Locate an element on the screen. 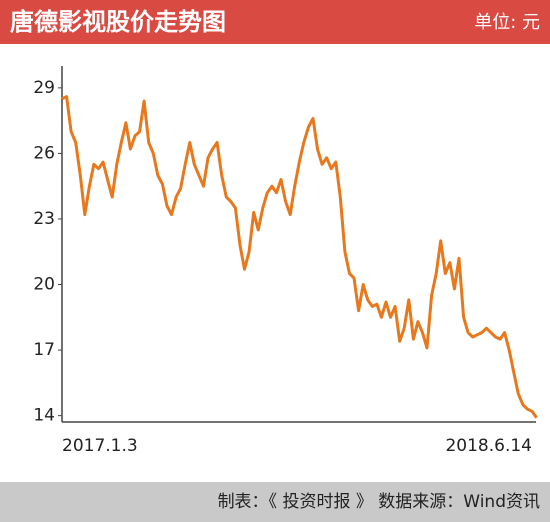  unit-label: 单位: 元 is located at coordinates (507, 22).